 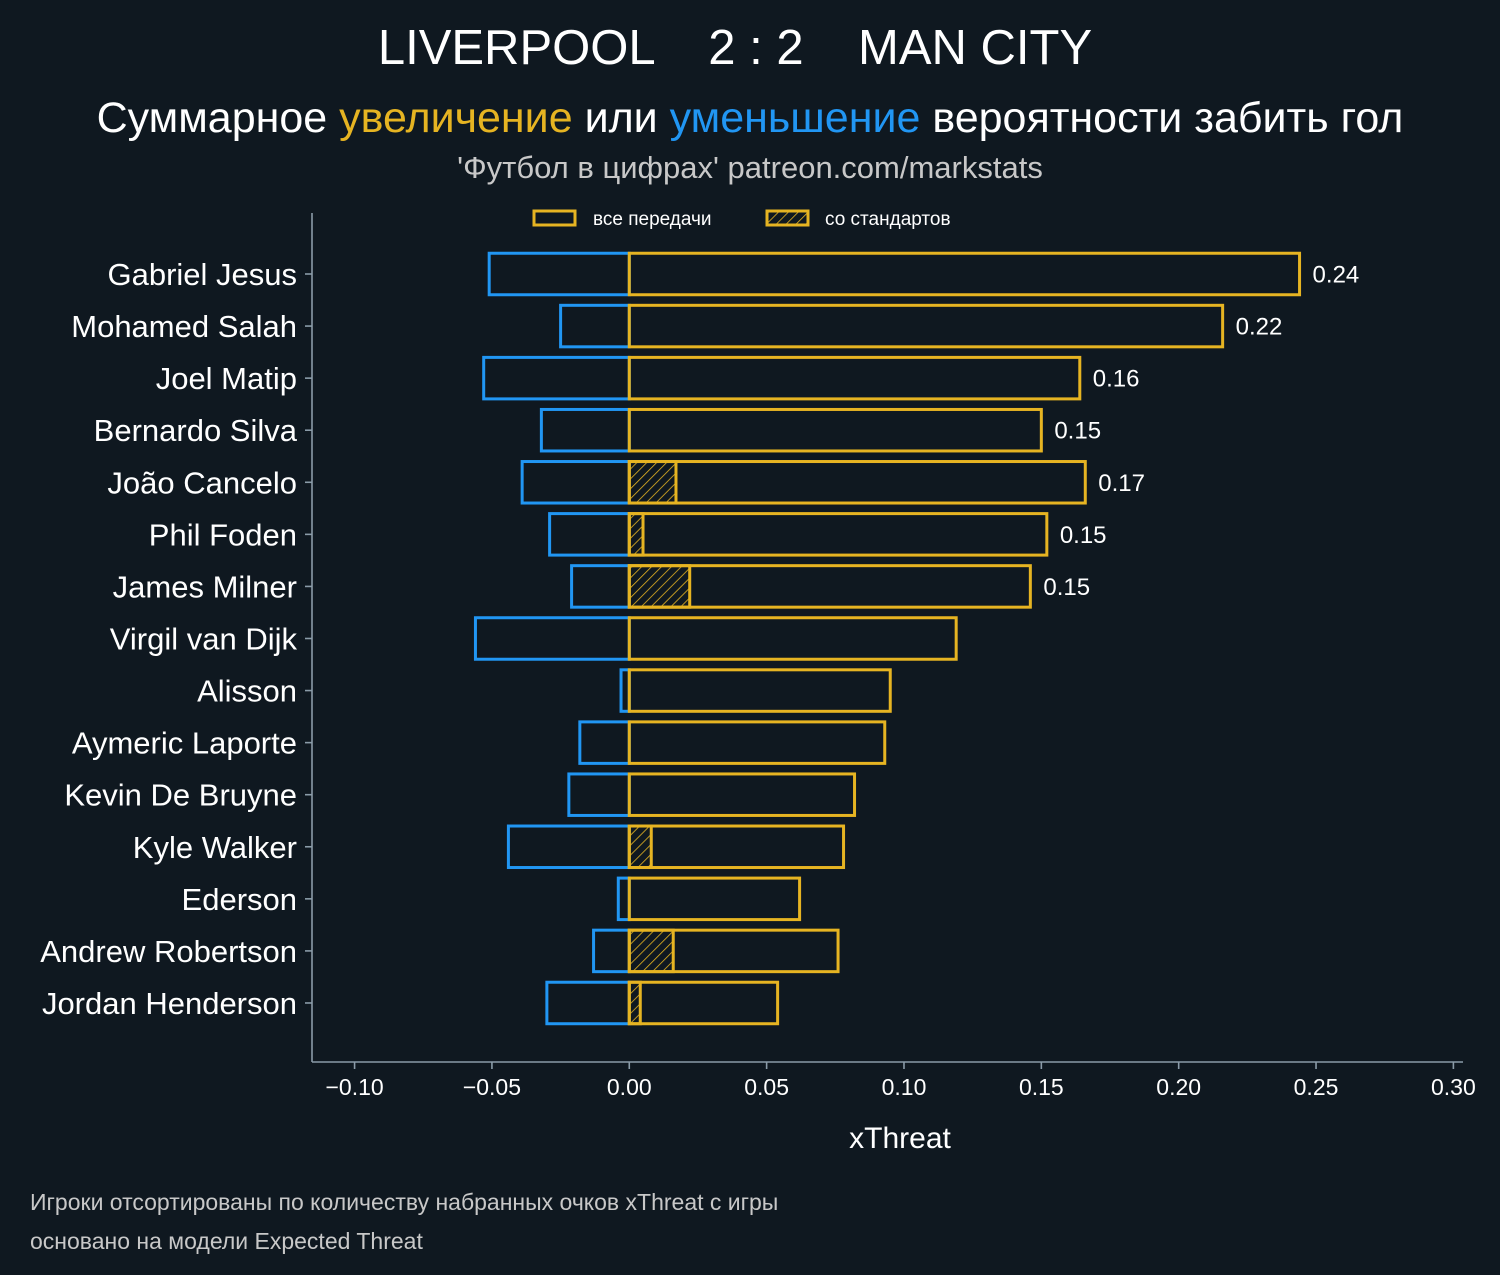 What do you see at coordinates (204, 638) in the screenshot?
I see `y-tick-label: Virgil van Dijk` at bounding box center [204, 638].